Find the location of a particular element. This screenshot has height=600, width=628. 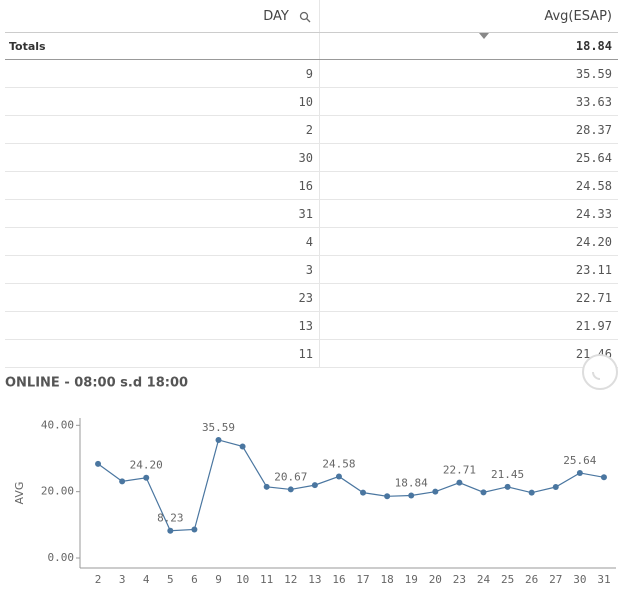

x-tick-label: 23 is located at coordinates (459, 579).